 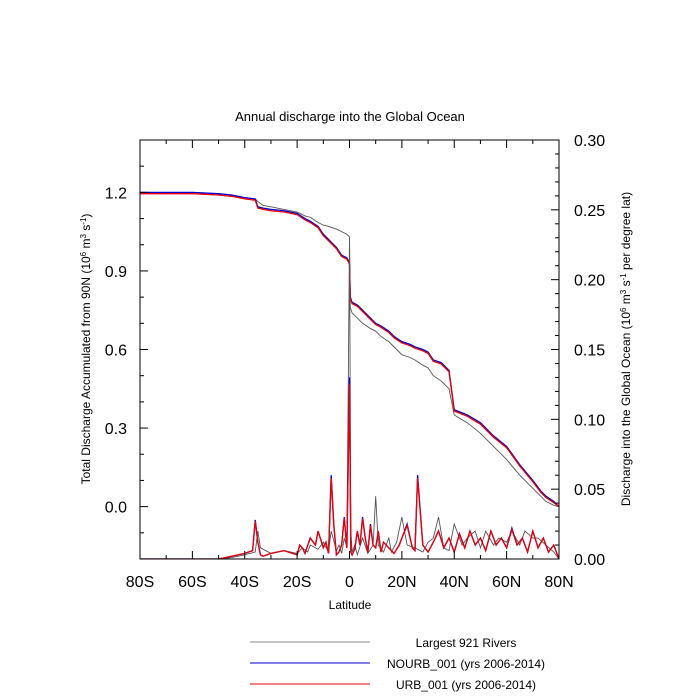 I want to click on y-right-tick-label: 0.25, so click(x=589, y=211).